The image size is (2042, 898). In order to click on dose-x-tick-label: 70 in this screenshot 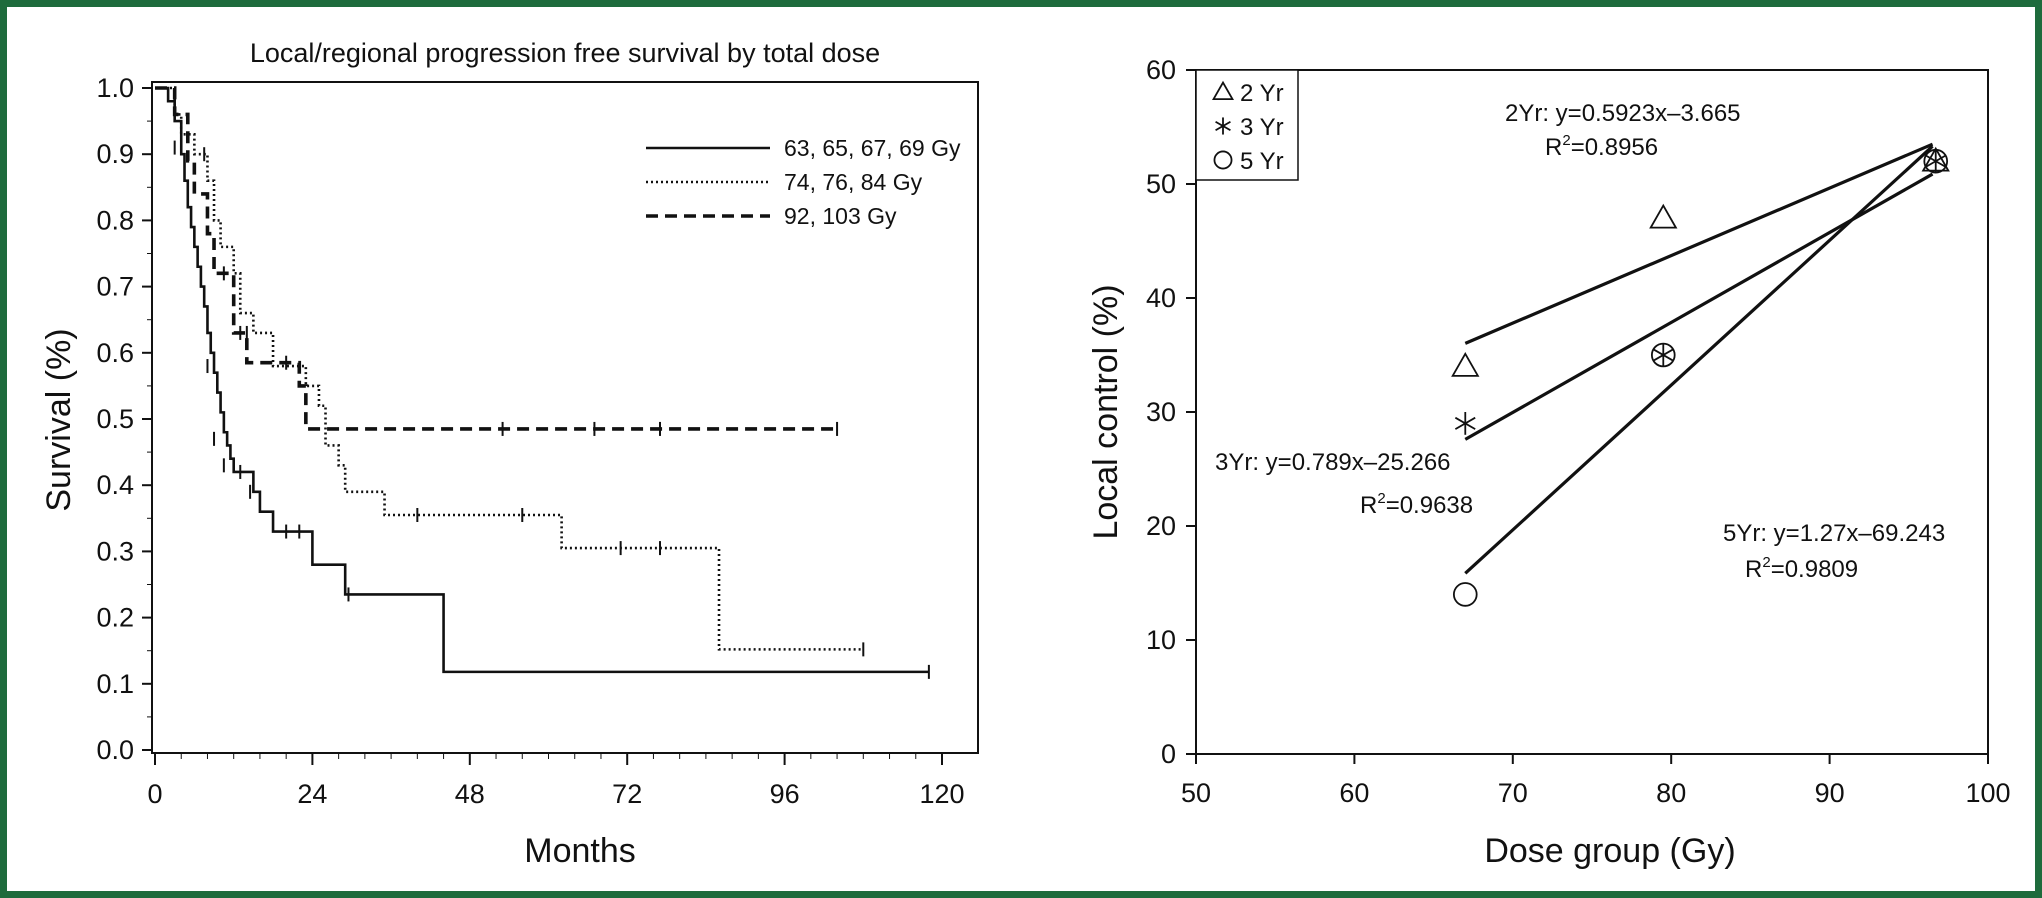, I will do `click(1513, 793)`.